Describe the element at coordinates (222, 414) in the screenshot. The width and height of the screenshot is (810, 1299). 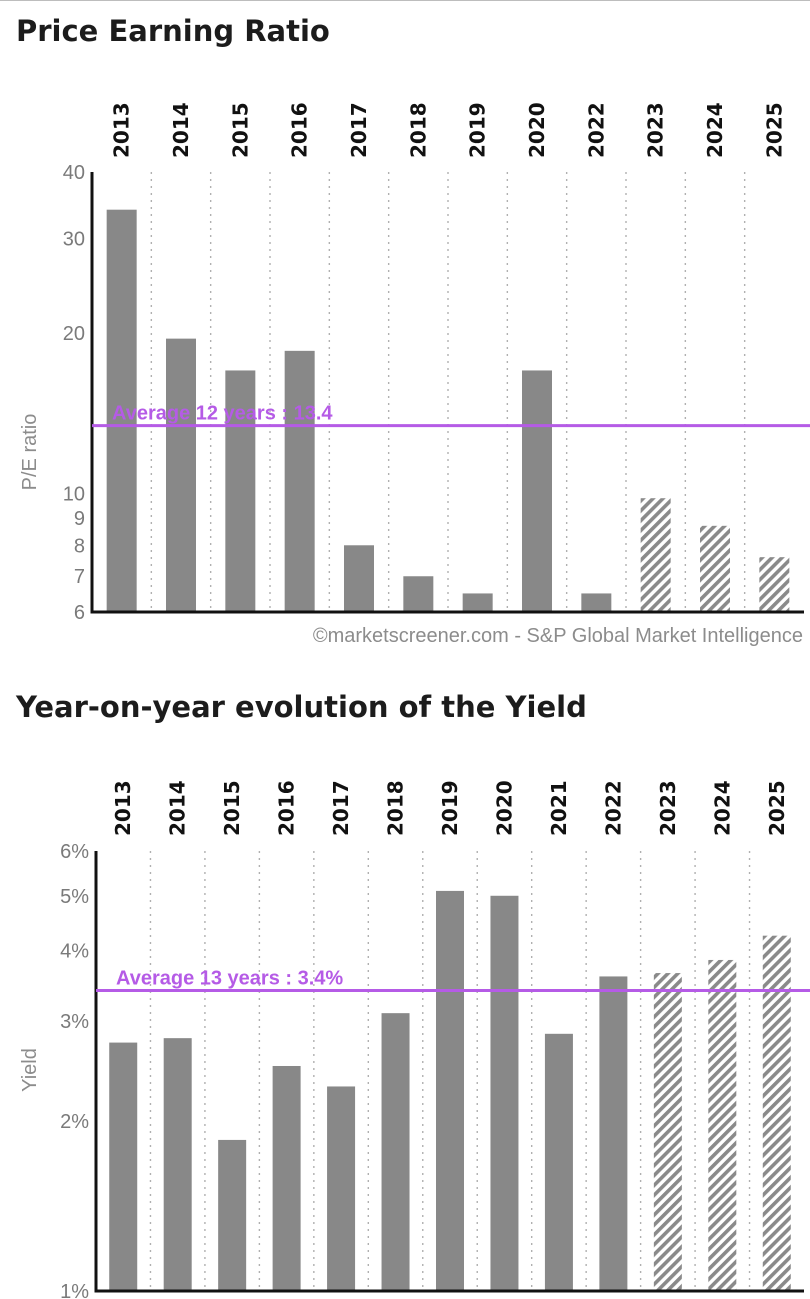
I see `average-label: Average 12 years : 13.4` at that location.